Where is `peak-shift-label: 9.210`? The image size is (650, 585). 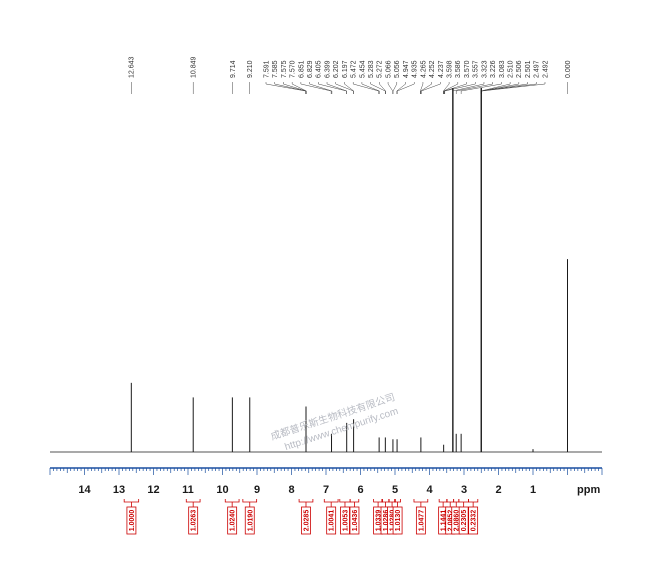
peak-shift-label: 9.210 is located at coordinates (250, 69).